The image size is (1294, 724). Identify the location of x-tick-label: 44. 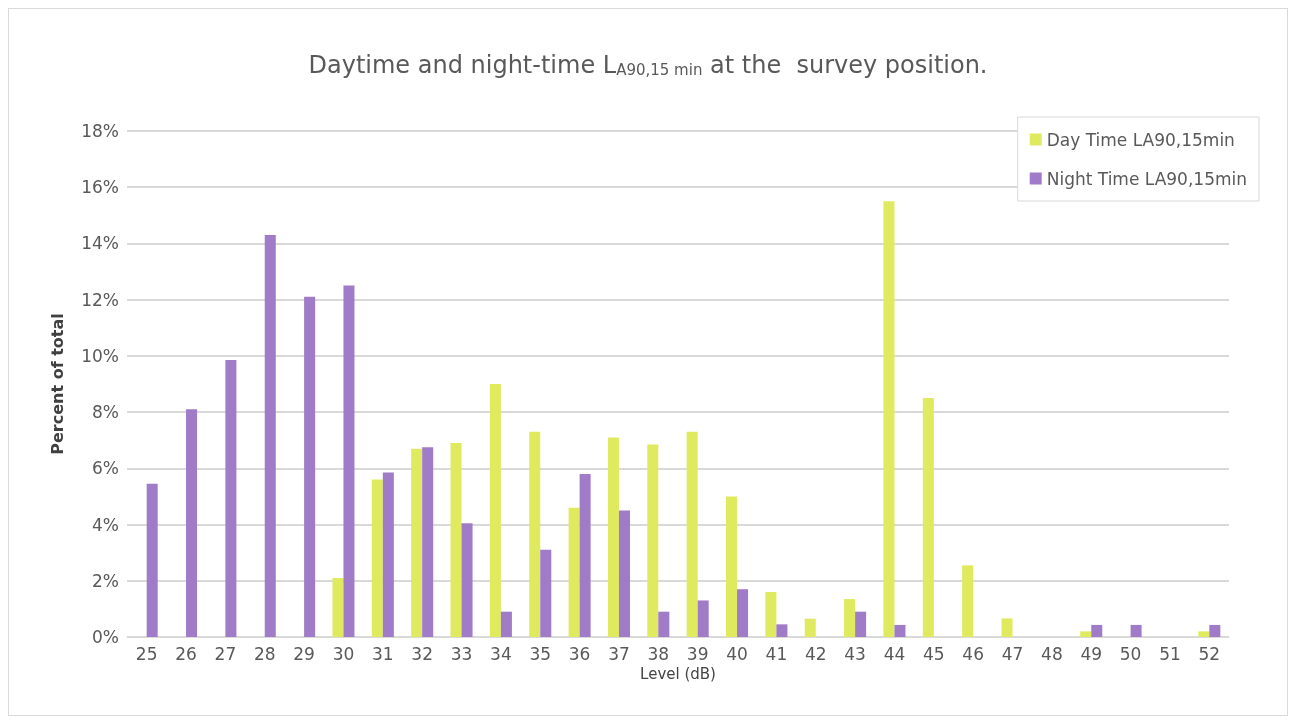
(894, 653).